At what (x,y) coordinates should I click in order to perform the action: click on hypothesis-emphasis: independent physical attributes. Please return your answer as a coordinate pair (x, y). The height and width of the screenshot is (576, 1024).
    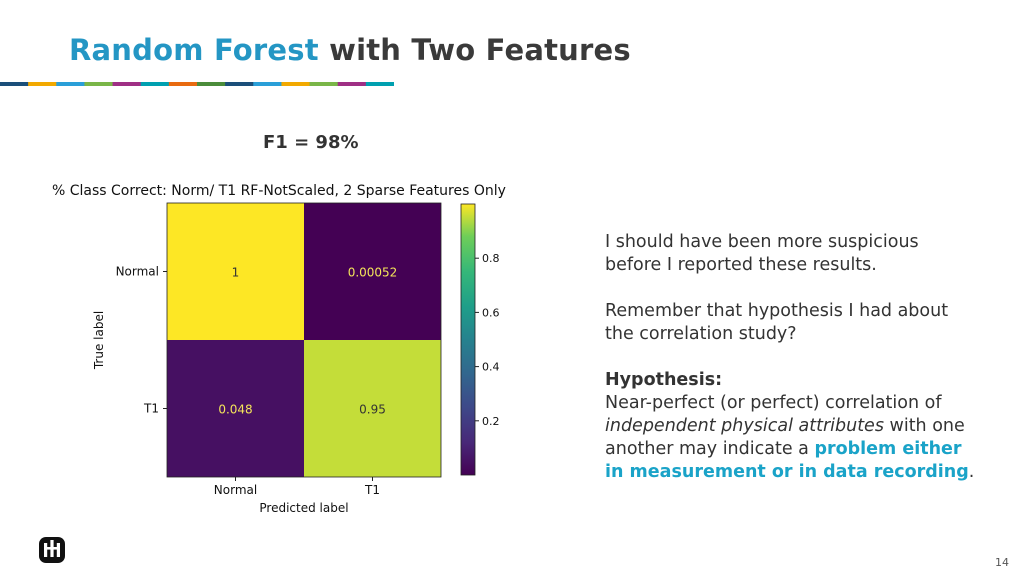
    Looking at the image, I should click on (744, 426).